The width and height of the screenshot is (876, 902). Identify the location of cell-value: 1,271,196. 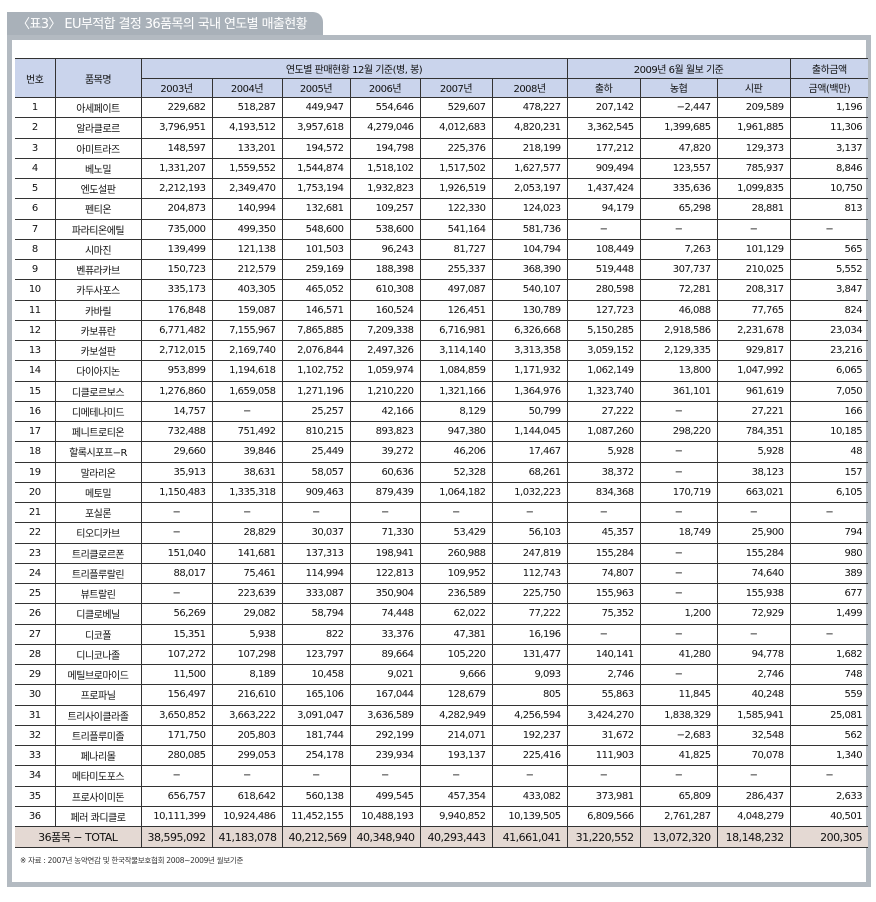
(316, 391).